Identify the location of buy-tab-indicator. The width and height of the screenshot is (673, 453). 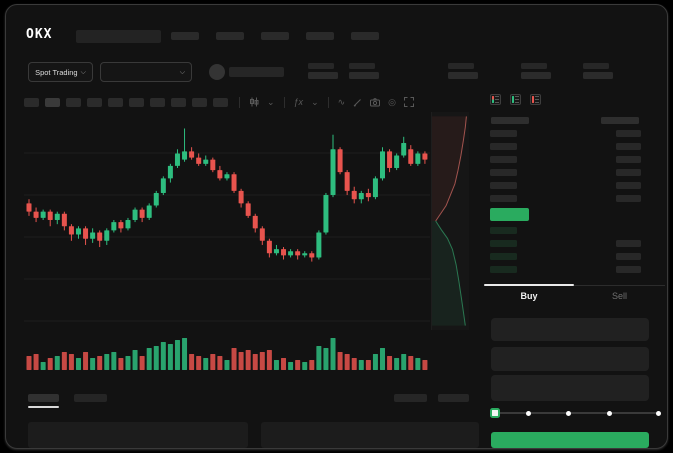
(529, 285).